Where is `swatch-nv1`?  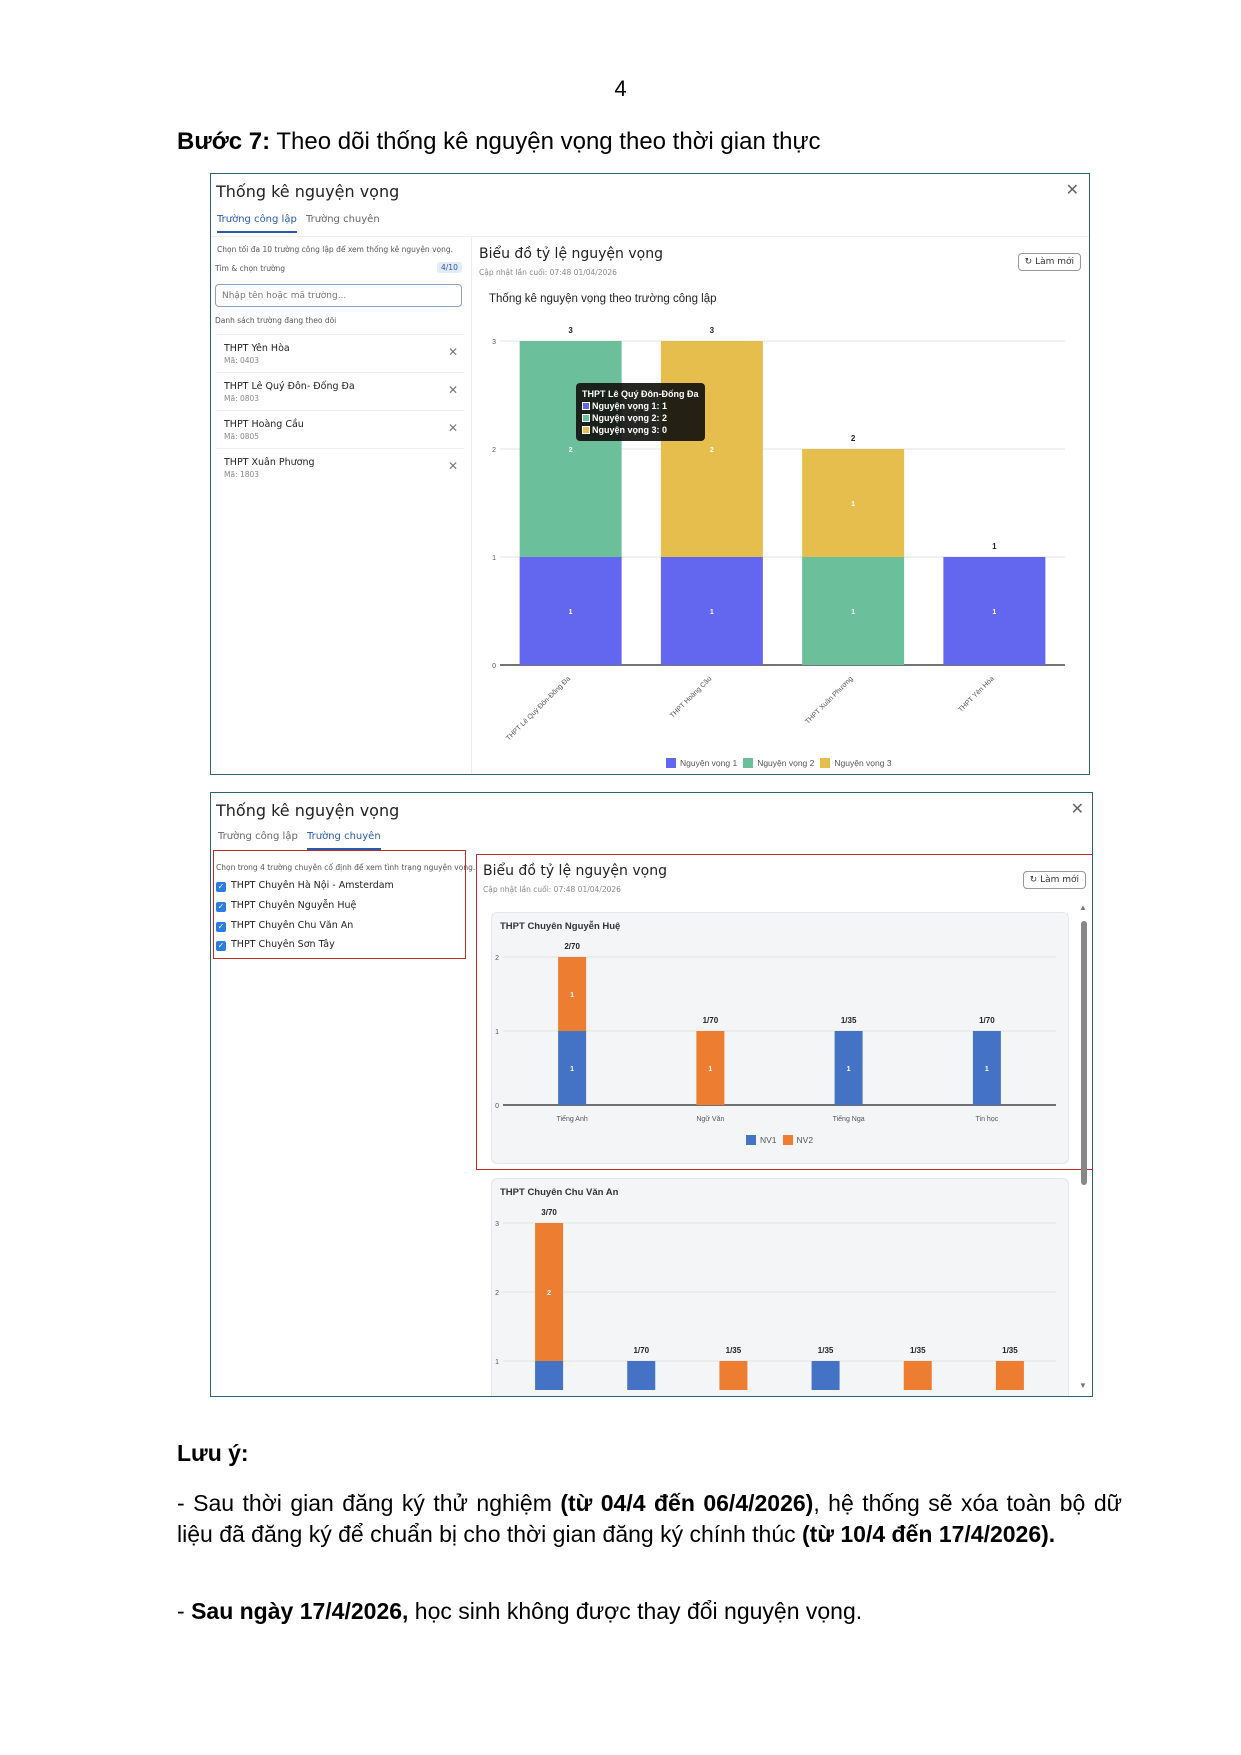 swatch-nv1 is located at coordinates (586, 406).